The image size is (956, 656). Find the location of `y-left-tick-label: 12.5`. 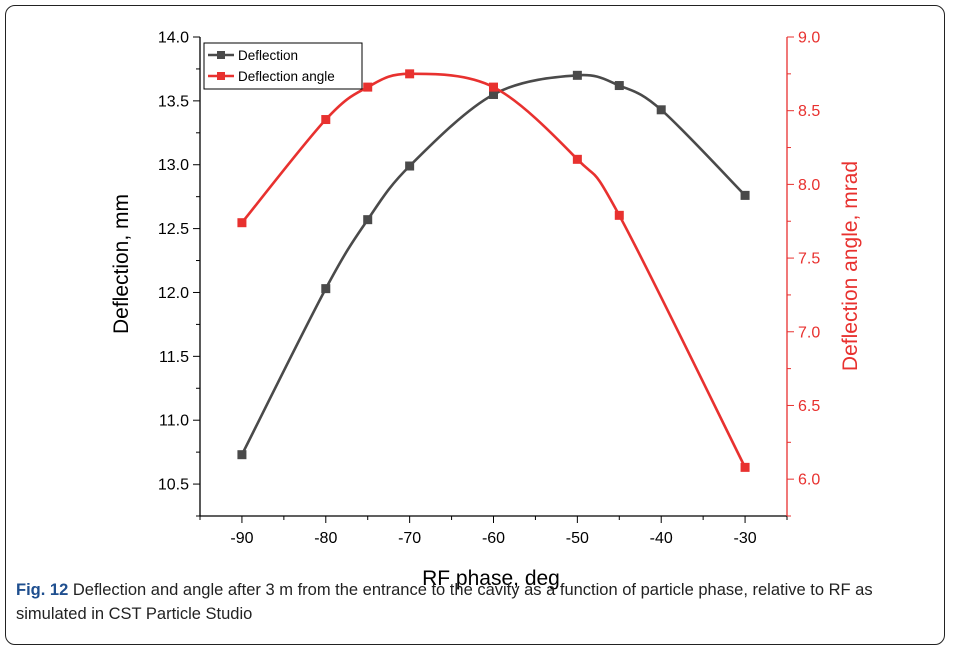

y-left-tick-label: 12.5 is located at coordinates (173, 229).